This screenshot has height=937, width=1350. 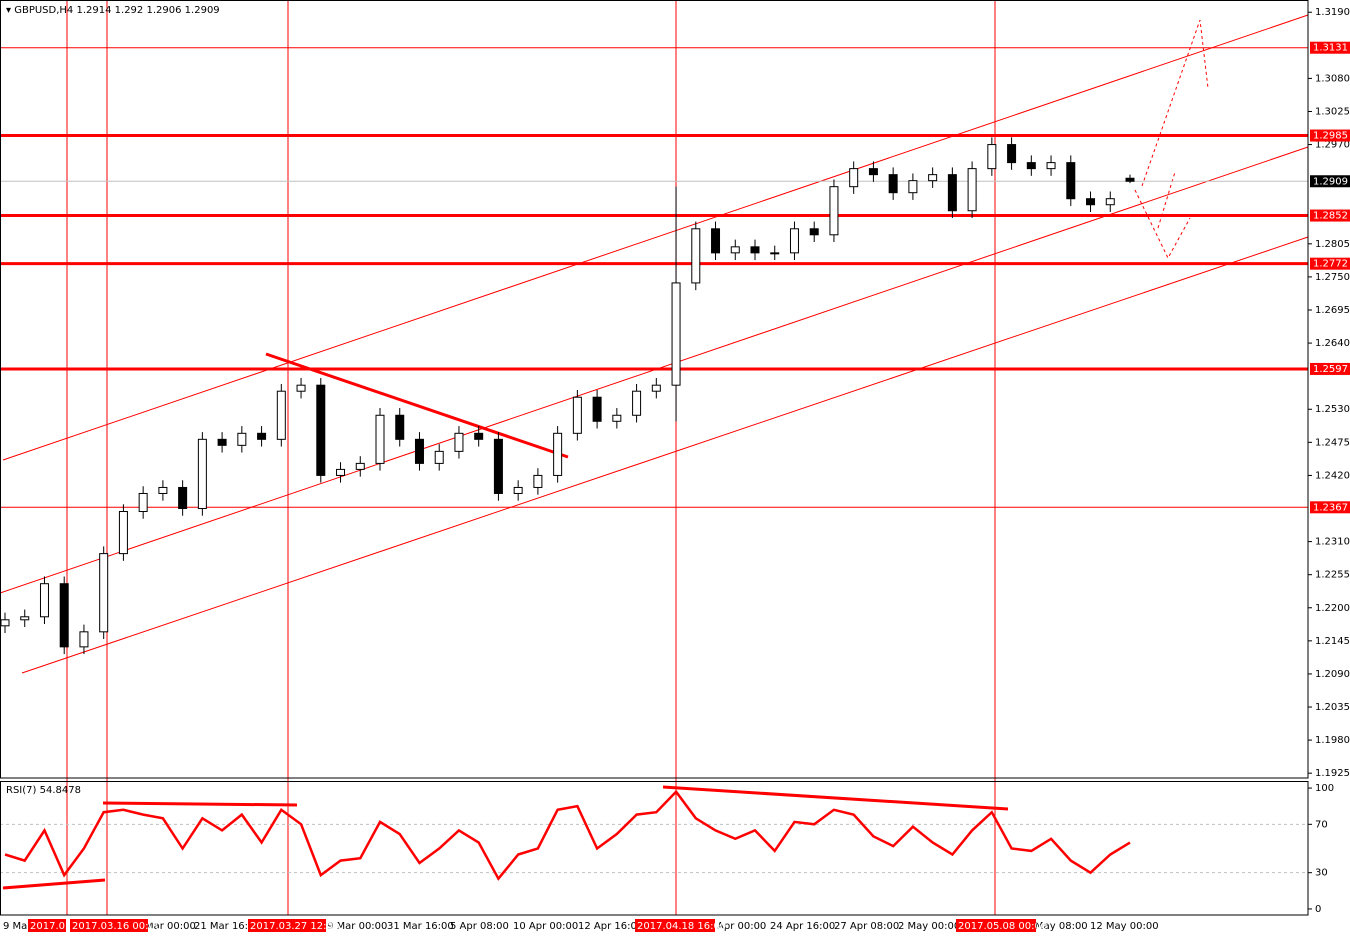 What do you see at coordinates (129, 10) in the screenshot?
I see `header-high: 1.292` at bounding box center [129, 10].